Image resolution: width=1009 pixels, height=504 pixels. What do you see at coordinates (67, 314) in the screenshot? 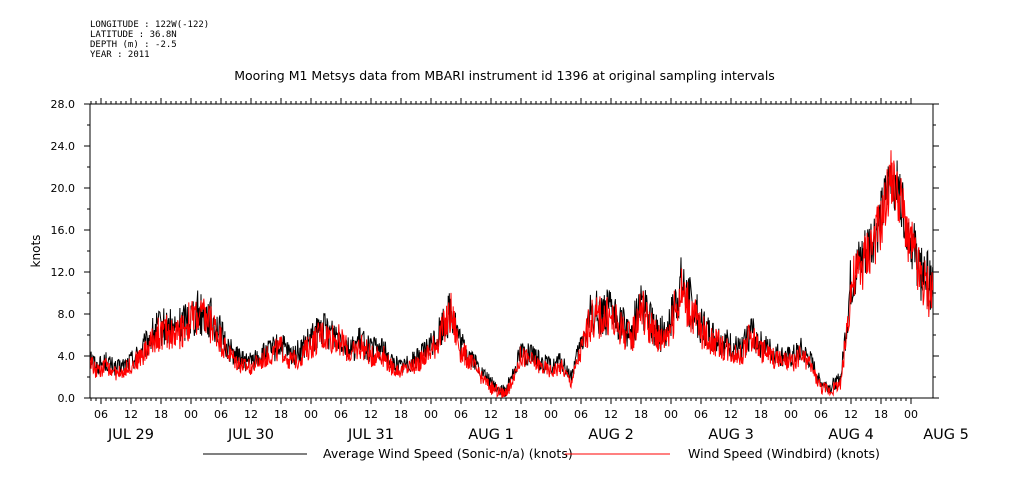
I see `y-tick-label: 8.0` at bounding box center [67, 314].